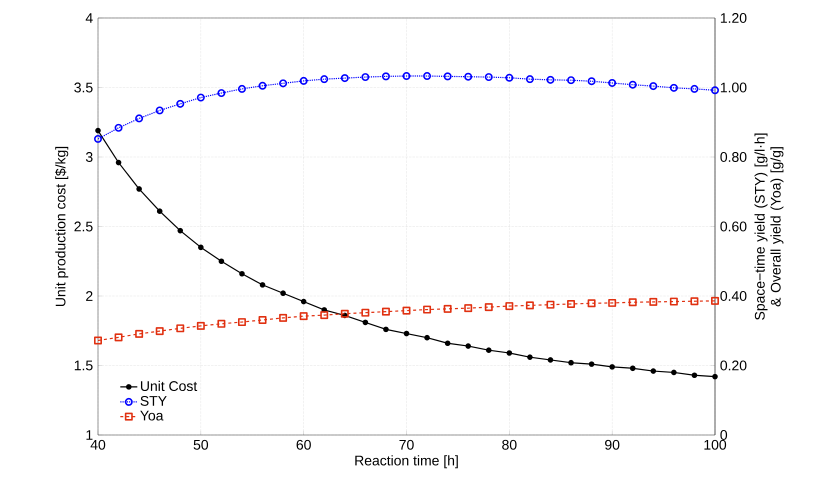 The height and width of the screenshot is (488, 833). Describe the element at coordinates (83, 87) in the screenshot. I see `y-tick-label: 3.5` at that location.